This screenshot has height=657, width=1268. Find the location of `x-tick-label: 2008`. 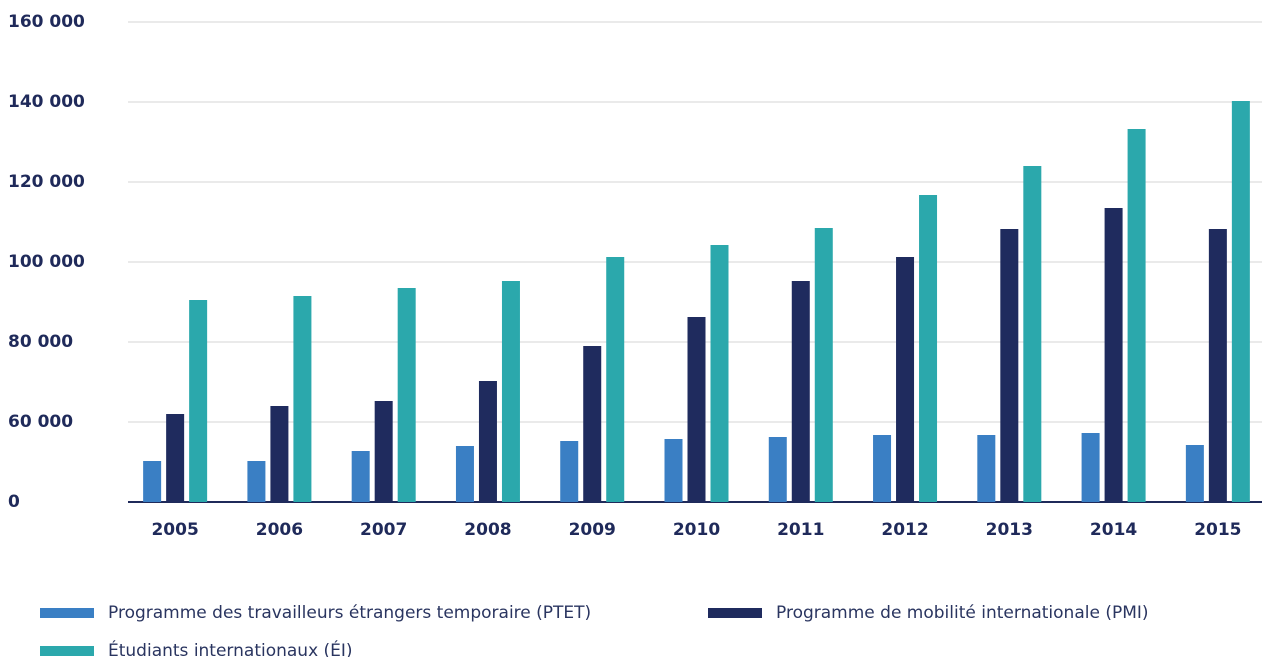

x-tick-label: 2008 is located at coordinates (487, 530).